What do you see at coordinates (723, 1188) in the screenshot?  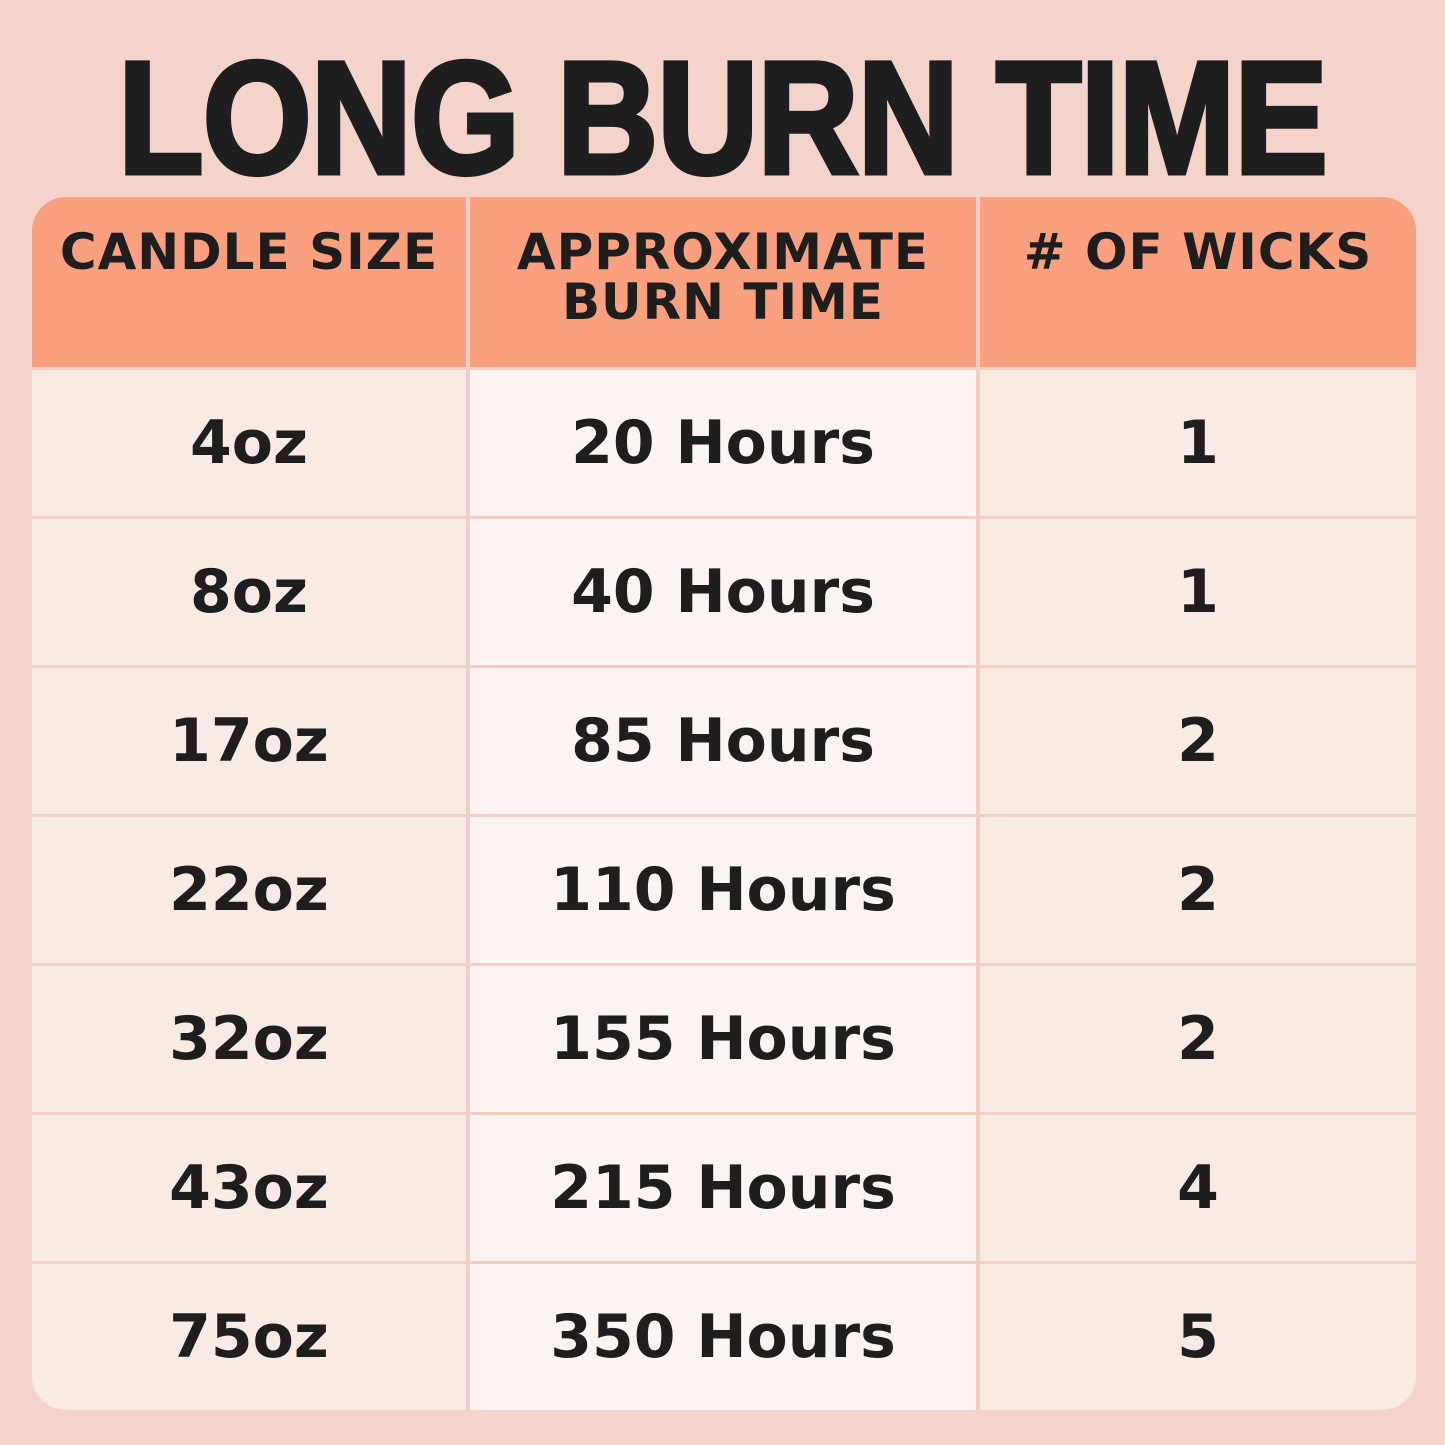 I see `cell-burn-time: 215 Hours` at bounding box center [723, 1188].